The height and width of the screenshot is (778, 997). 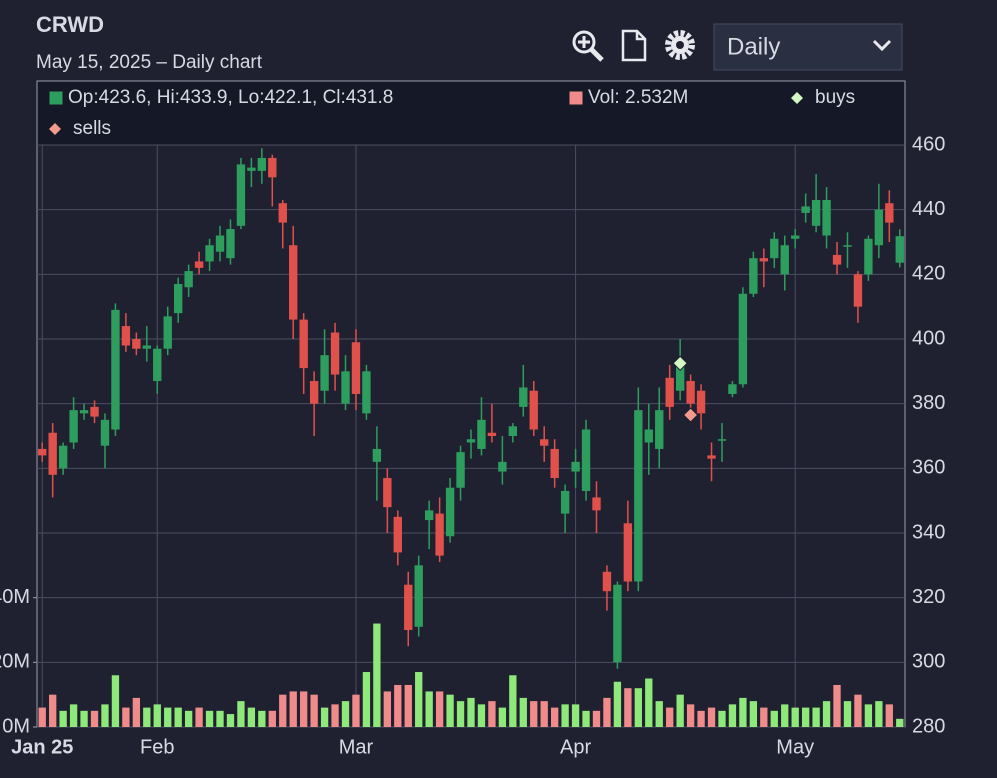 What do you see at coordinates (690, 415) in the screenshot?
I see `trade-marker` at bounding box center [690, 415].